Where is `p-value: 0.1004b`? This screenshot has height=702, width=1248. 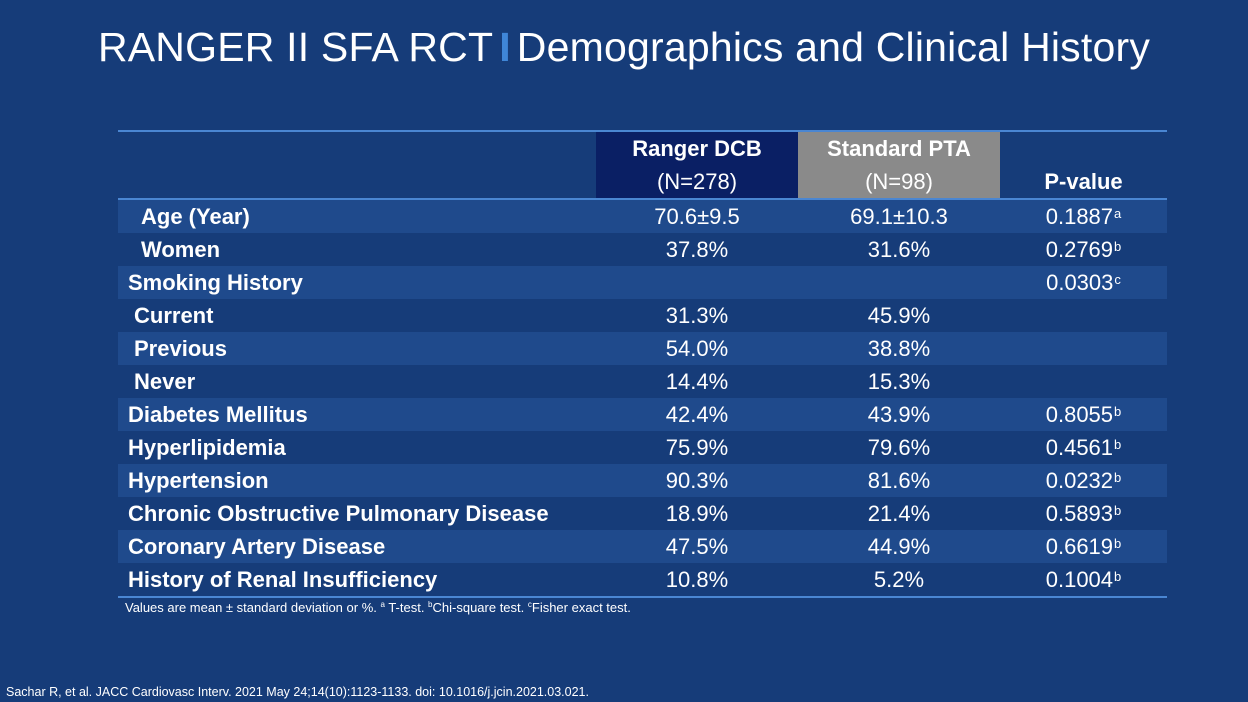
p-value: 0.1004b is located at coordinates (1083, 580).